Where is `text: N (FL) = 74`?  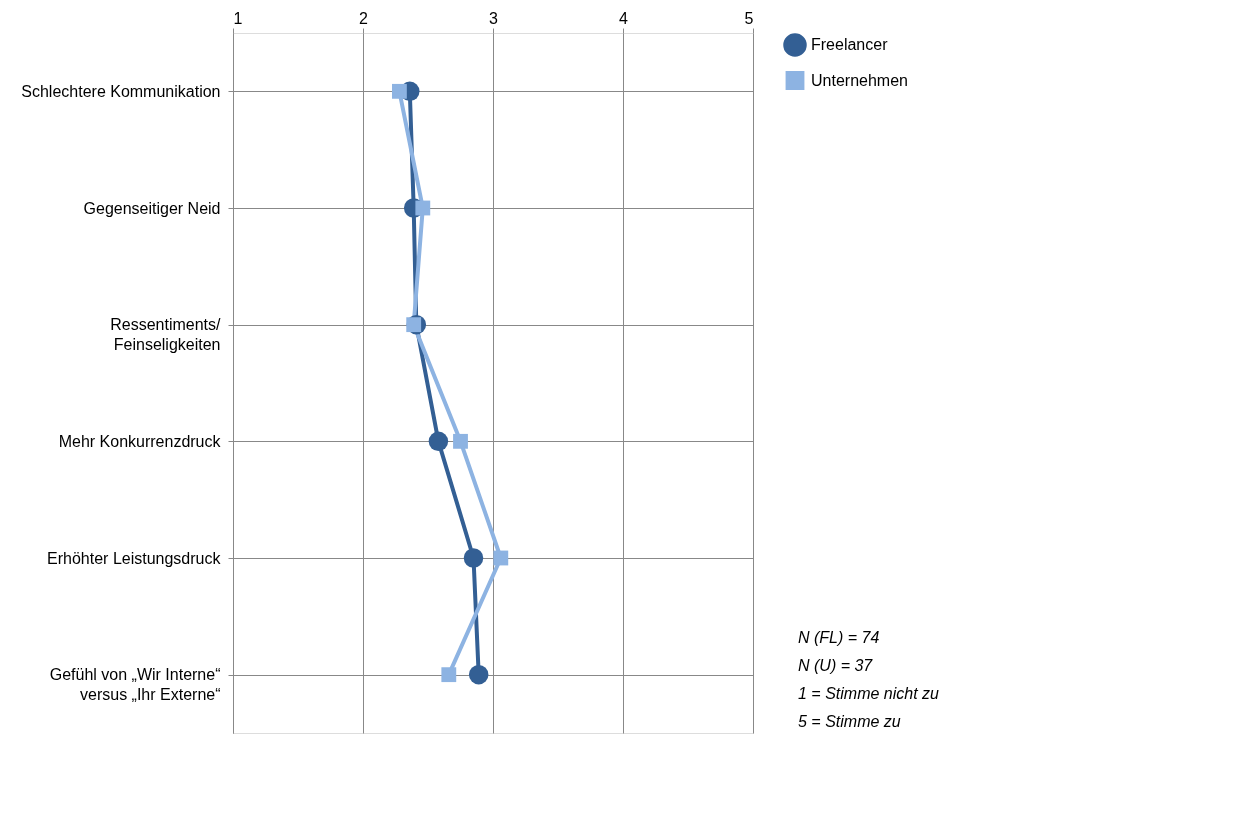 text: N (FL) = 74 is located at coordinates (839, 637).